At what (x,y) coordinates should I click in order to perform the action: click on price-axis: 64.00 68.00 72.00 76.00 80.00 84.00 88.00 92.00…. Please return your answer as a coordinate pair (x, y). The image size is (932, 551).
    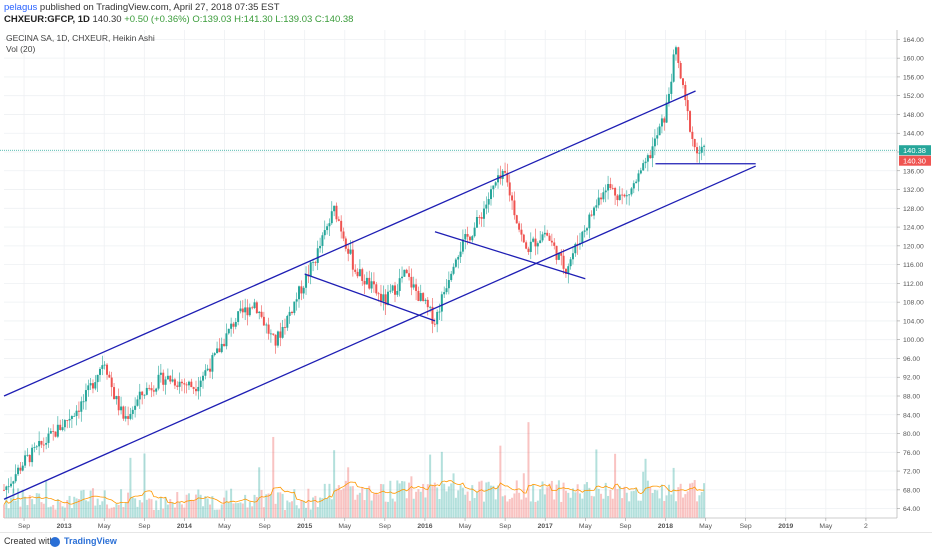
    Looking at the image, I should click on (914, 282).